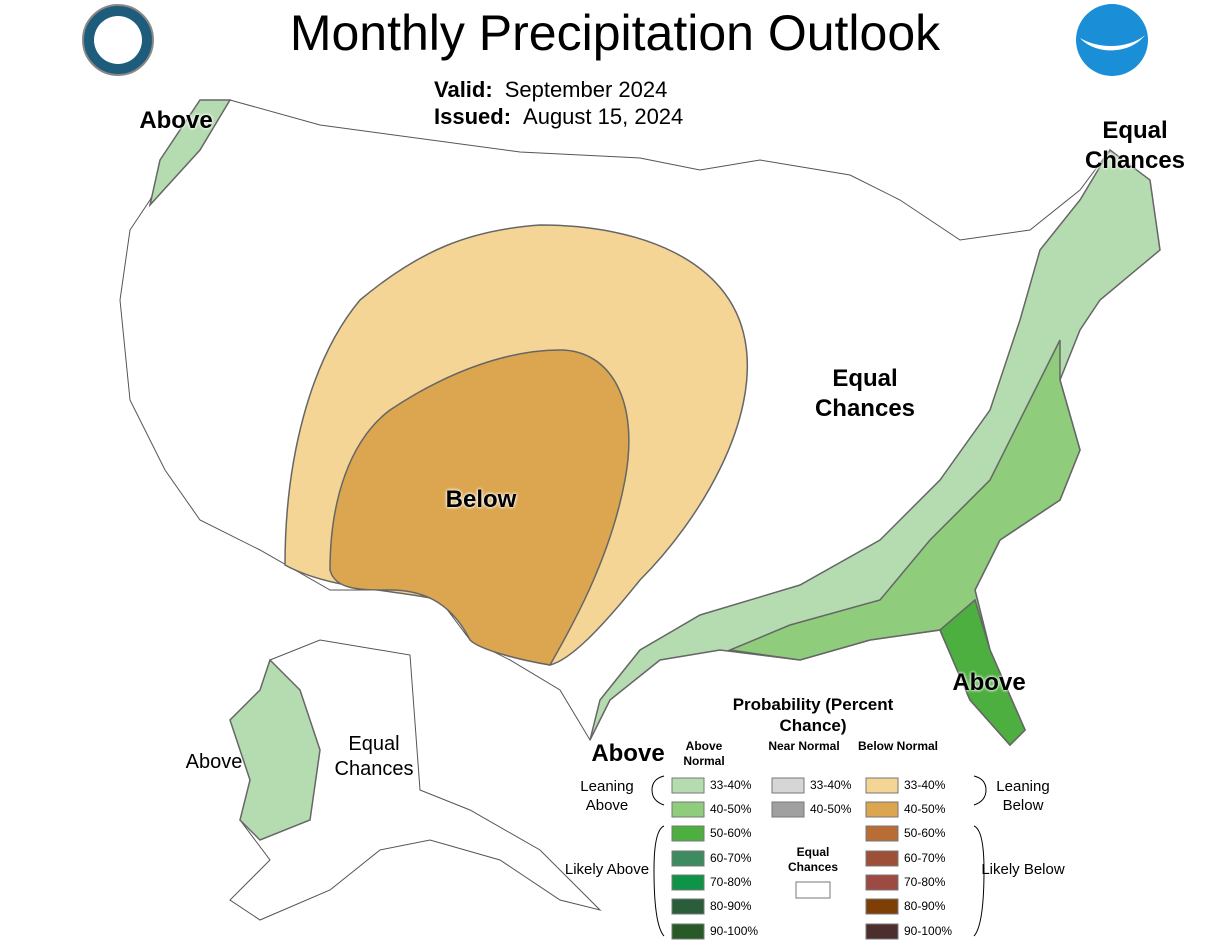  What do you see at coordinates (813, 715) in the screenshot?
I see `legend-title: Probability (Percent Chance)` at bounding box center [813, 715].